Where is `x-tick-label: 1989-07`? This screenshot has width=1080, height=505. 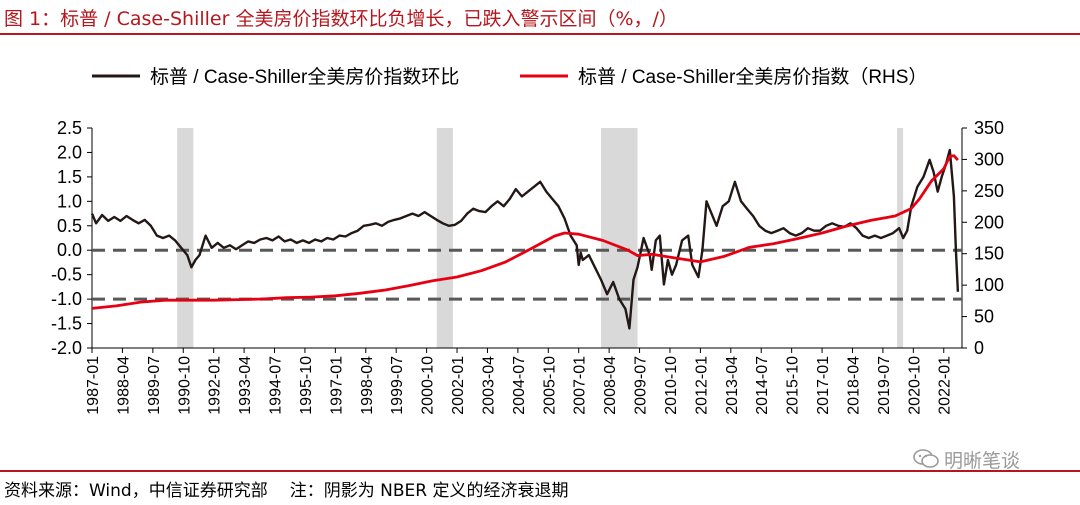 x-tick-label: 1989-07 is located at coordinates (154, 385).